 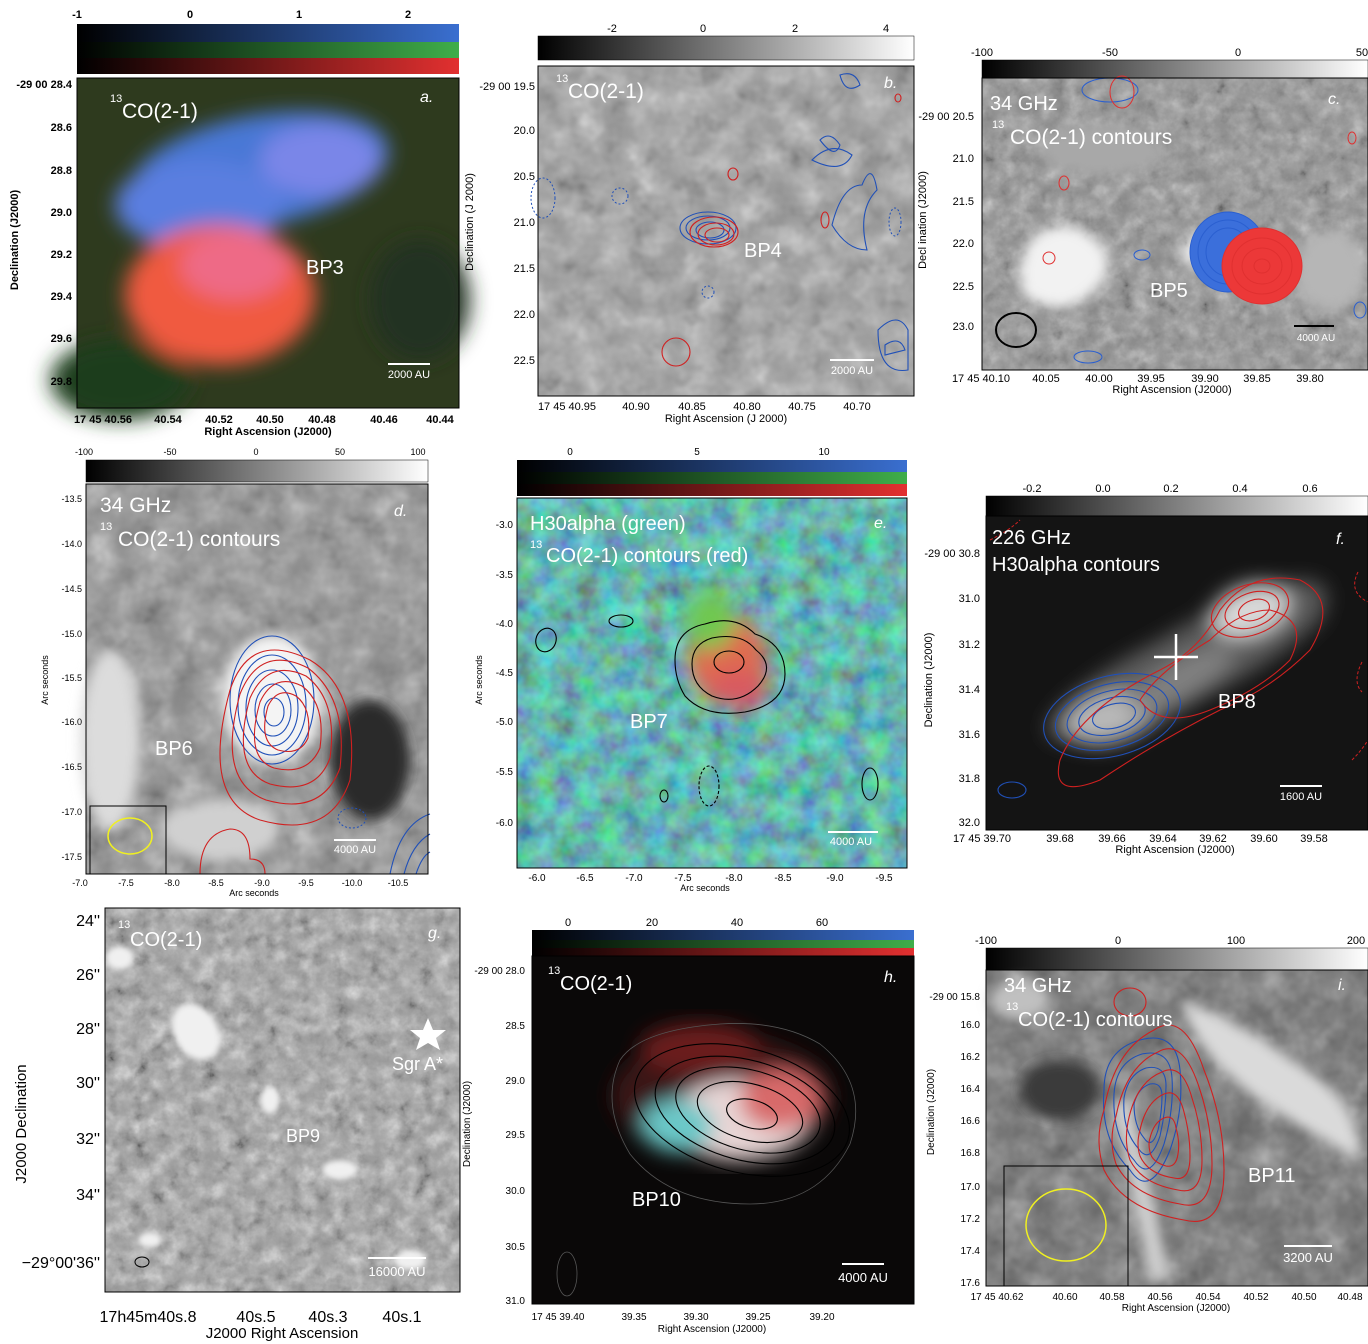 I want to click on panel-f-xtick: 39.60, so click(x=1264, y=839).